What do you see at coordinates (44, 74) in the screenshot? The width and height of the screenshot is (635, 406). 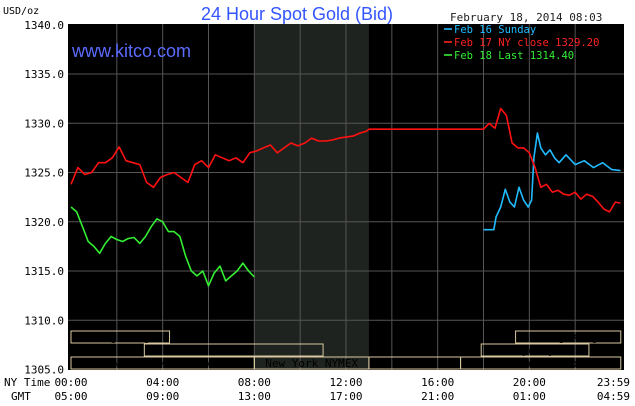 I see `y-tick-label: 1335.0` at bounding box center [44, 74].